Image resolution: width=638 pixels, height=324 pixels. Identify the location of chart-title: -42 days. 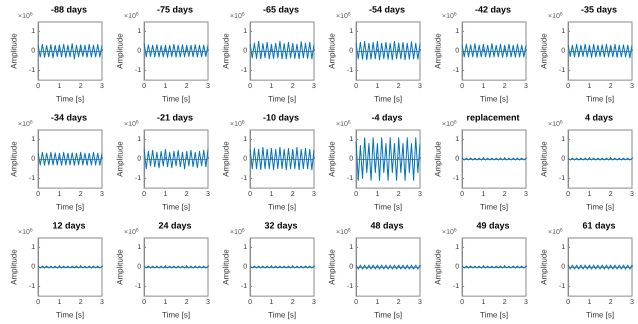
(493, 9).